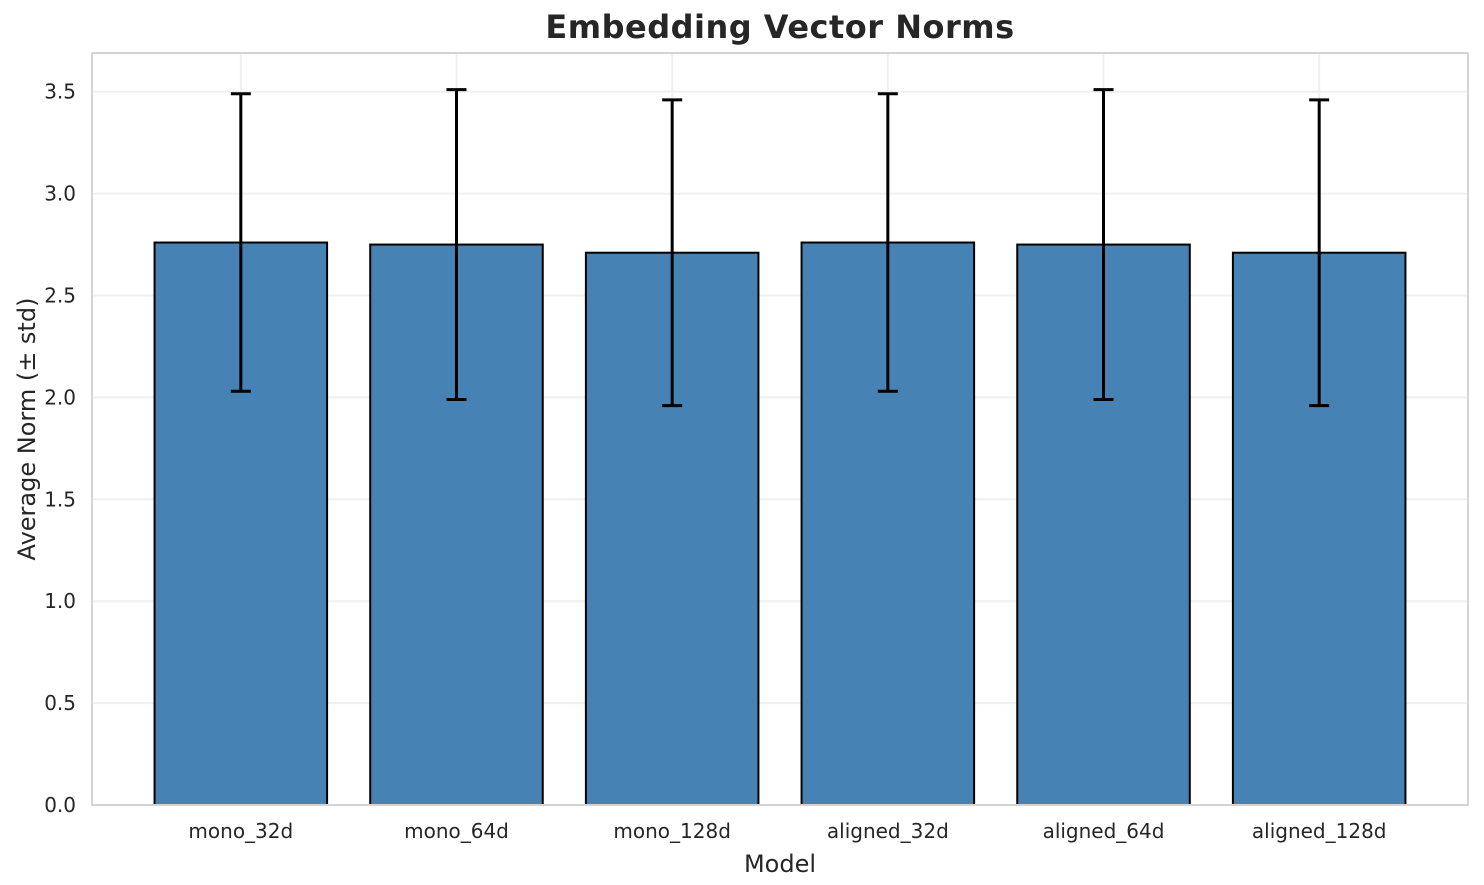 The height and width of the screenshot is (885, 1484). I want to click on y-tick-label: 0.5, so click(60, 703).